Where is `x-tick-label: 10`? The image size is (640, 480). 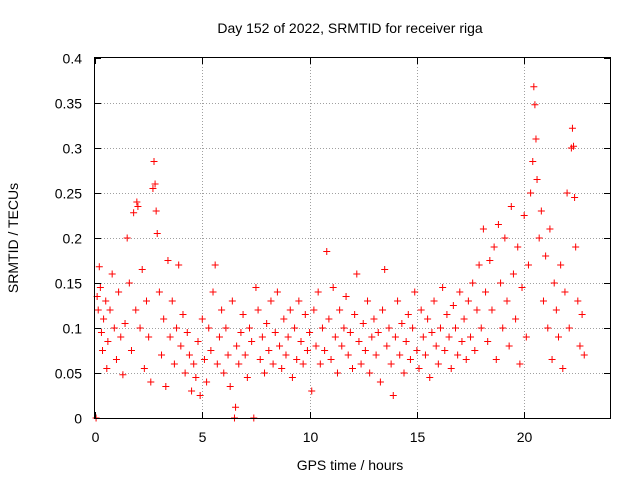
x-tick-label: 10 is located at coordinates (311, 437).